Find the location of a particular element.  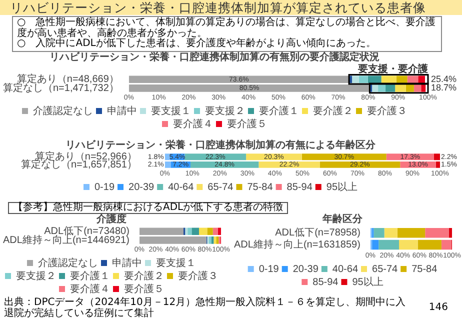

text: 要支援・要介護 is located at coordinates (392, 68).